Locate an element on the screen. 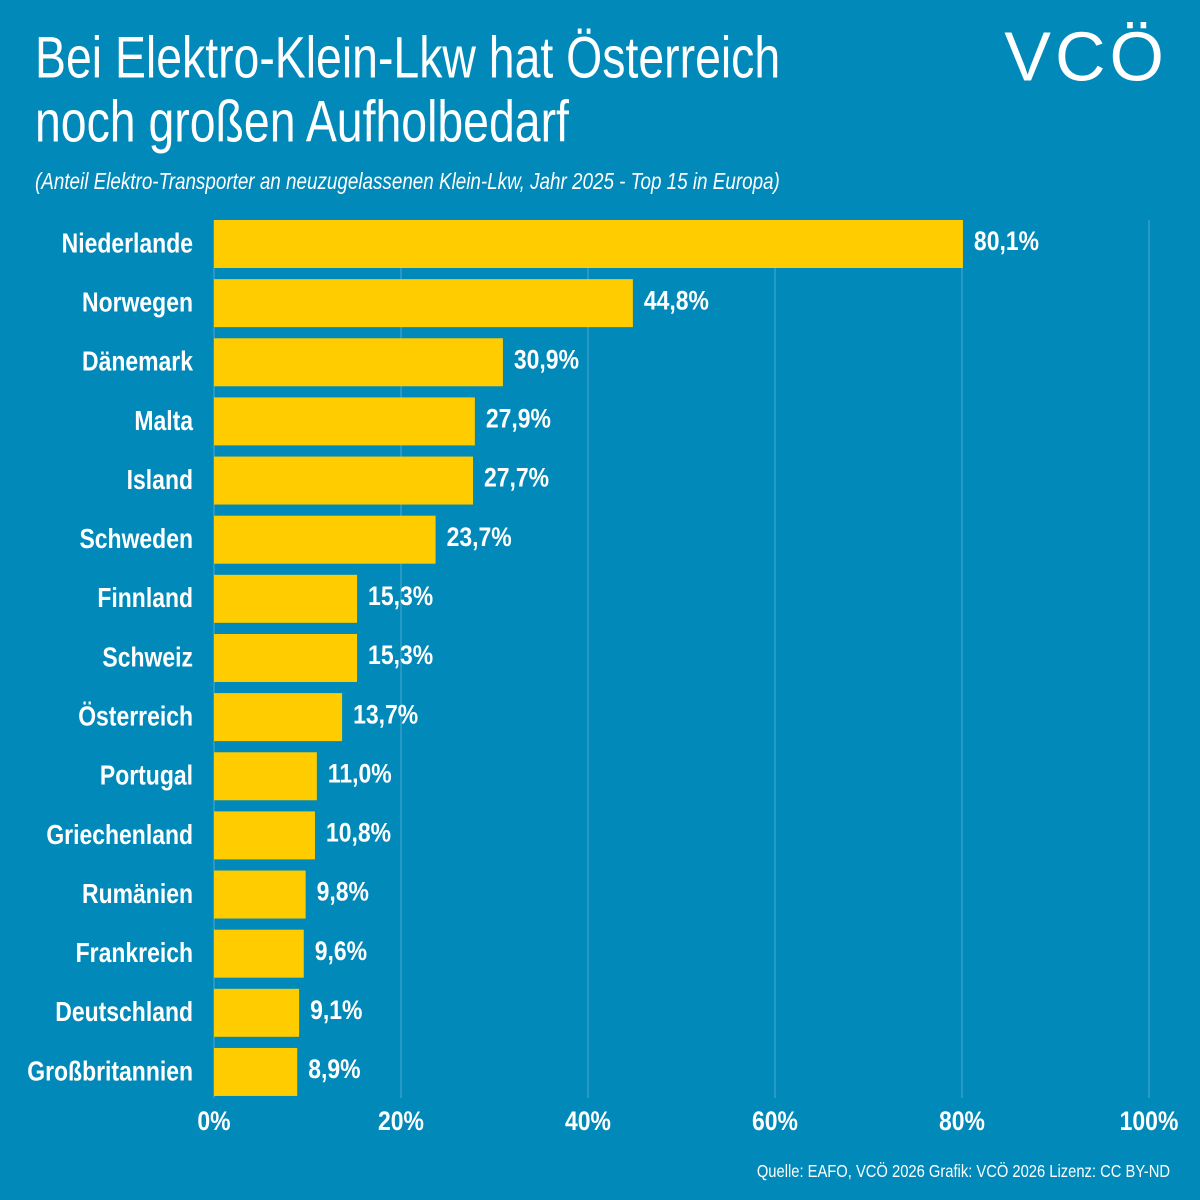  y-tick-label: Griechenland is located at coordinates (119, 835).